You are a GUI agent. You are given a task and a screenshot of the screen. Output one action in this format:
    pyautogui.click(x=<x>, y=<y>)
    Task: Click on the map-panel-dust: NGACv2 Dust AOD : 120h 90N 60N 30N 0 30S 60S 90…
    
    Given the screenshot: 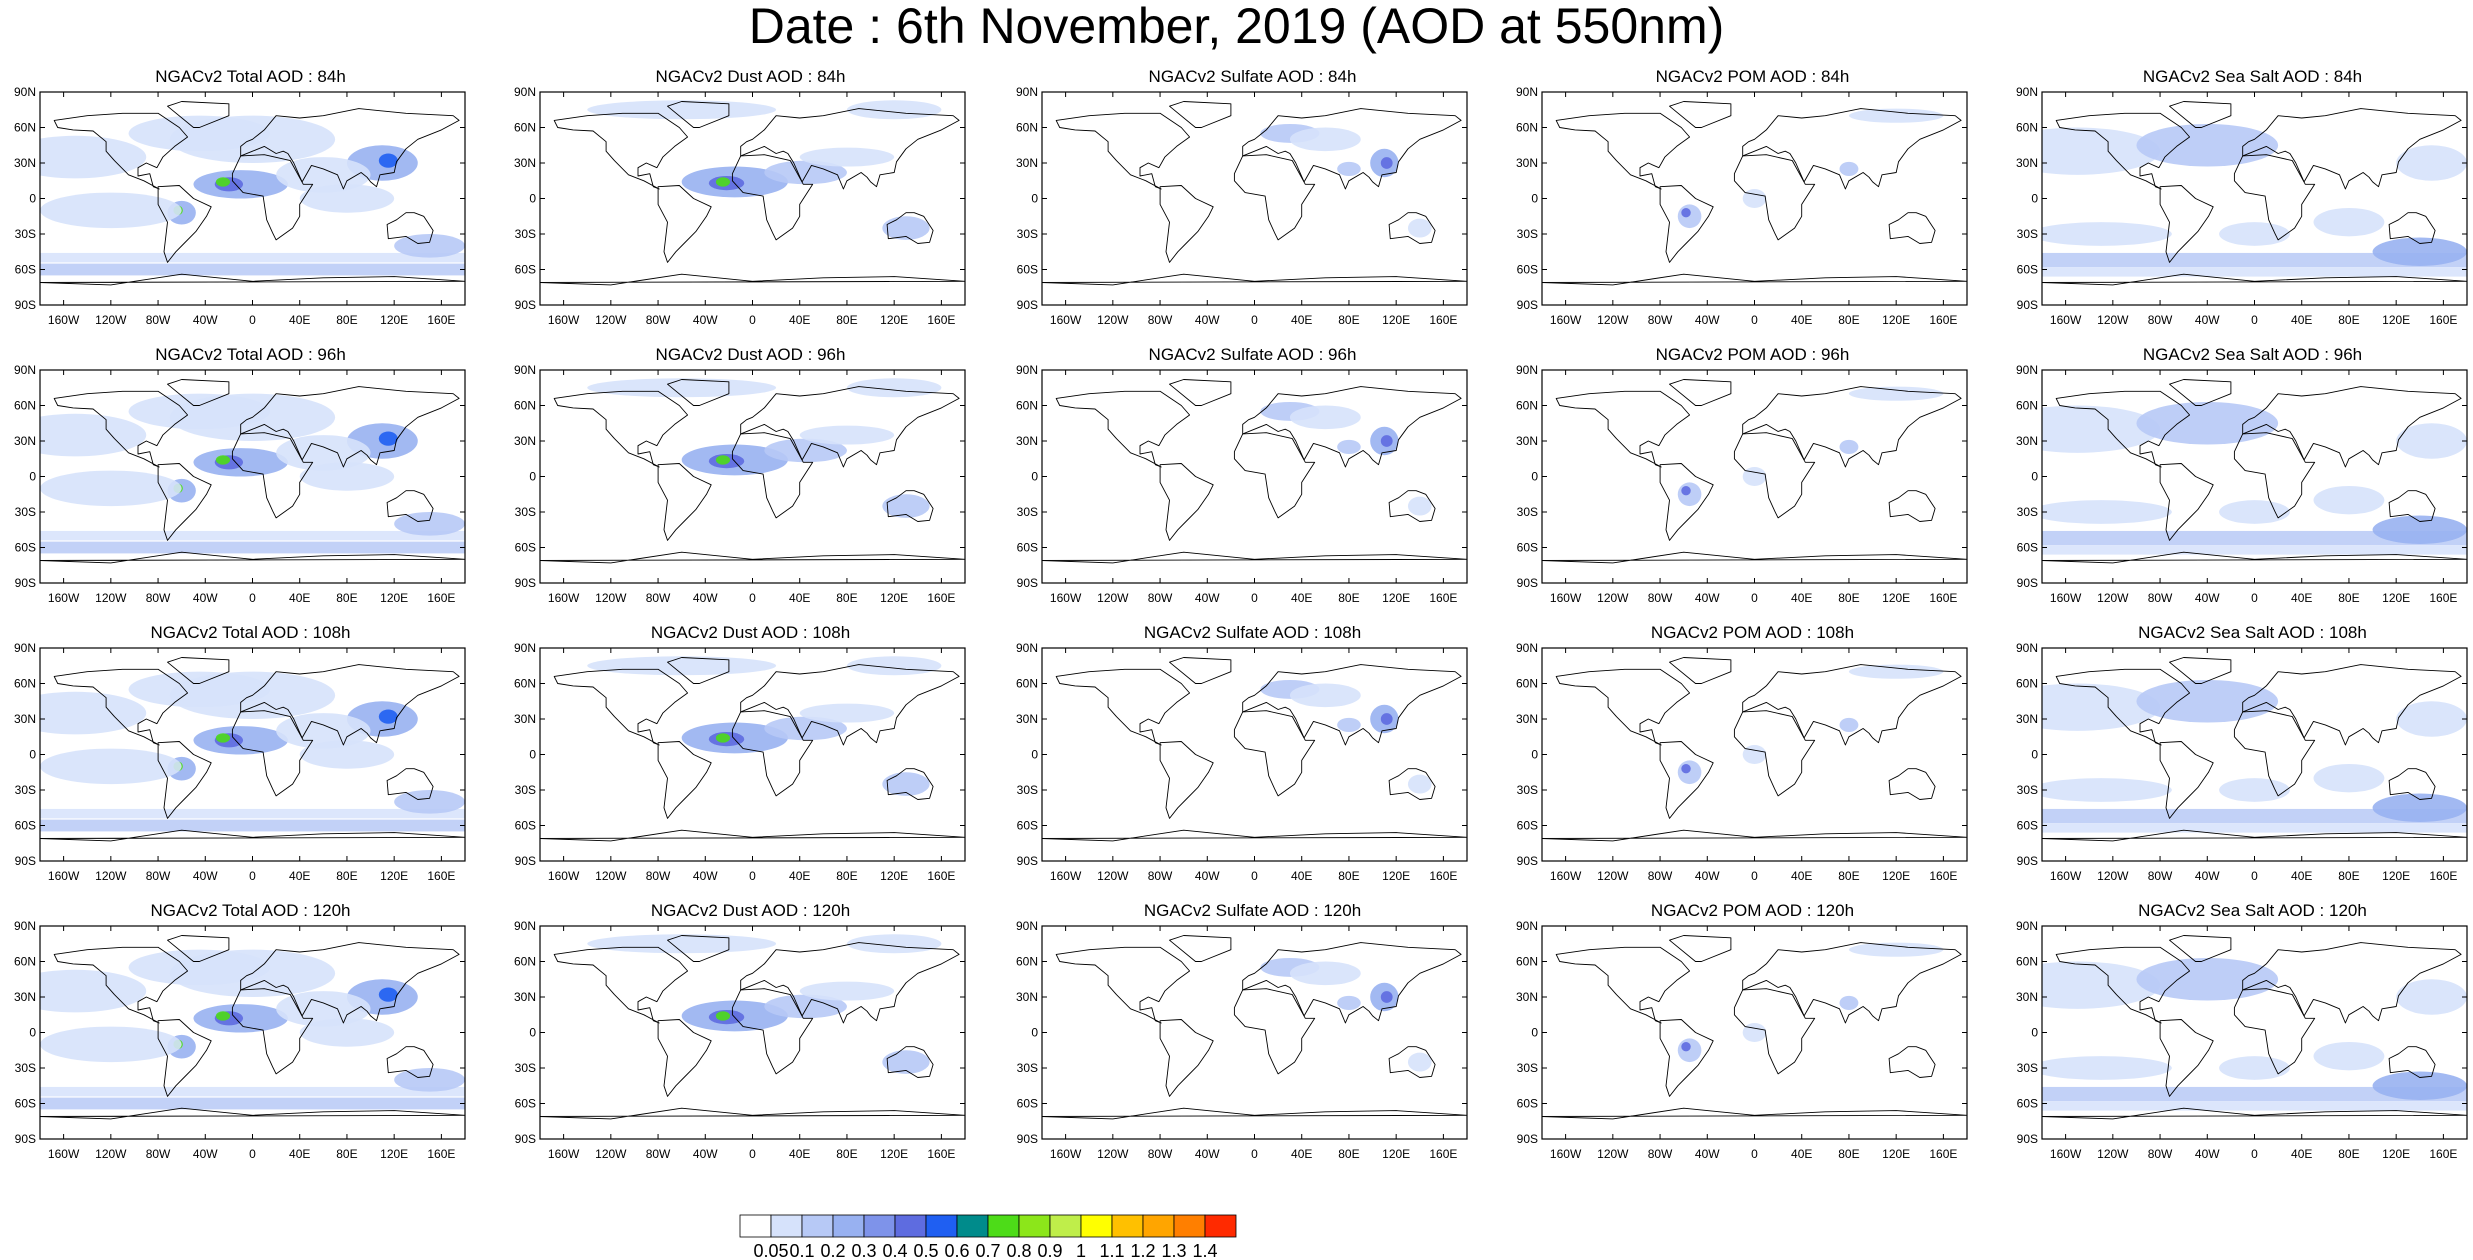 What is the action you would take?
    pyautogui.click(x=776, y=1038)
    